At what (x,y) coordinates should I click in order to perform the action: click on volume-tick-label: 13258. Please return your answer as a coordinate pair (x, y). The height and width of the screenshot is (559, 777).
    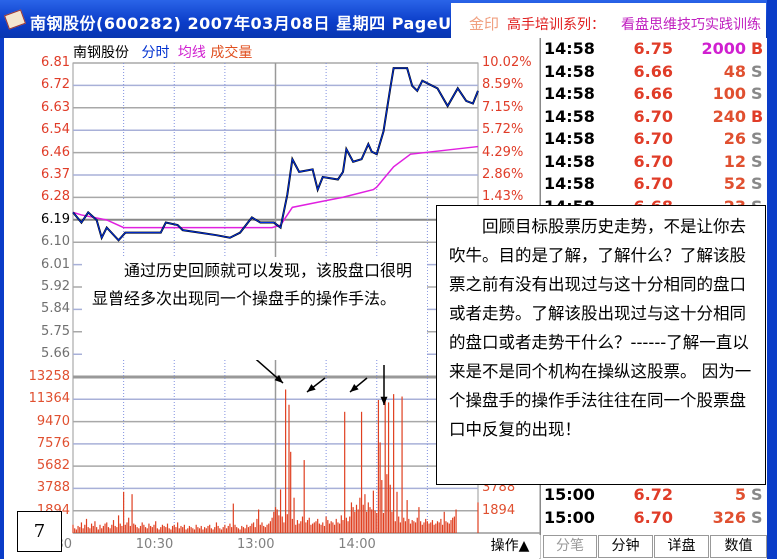
    Looking at the image, I should click on (49, 376).